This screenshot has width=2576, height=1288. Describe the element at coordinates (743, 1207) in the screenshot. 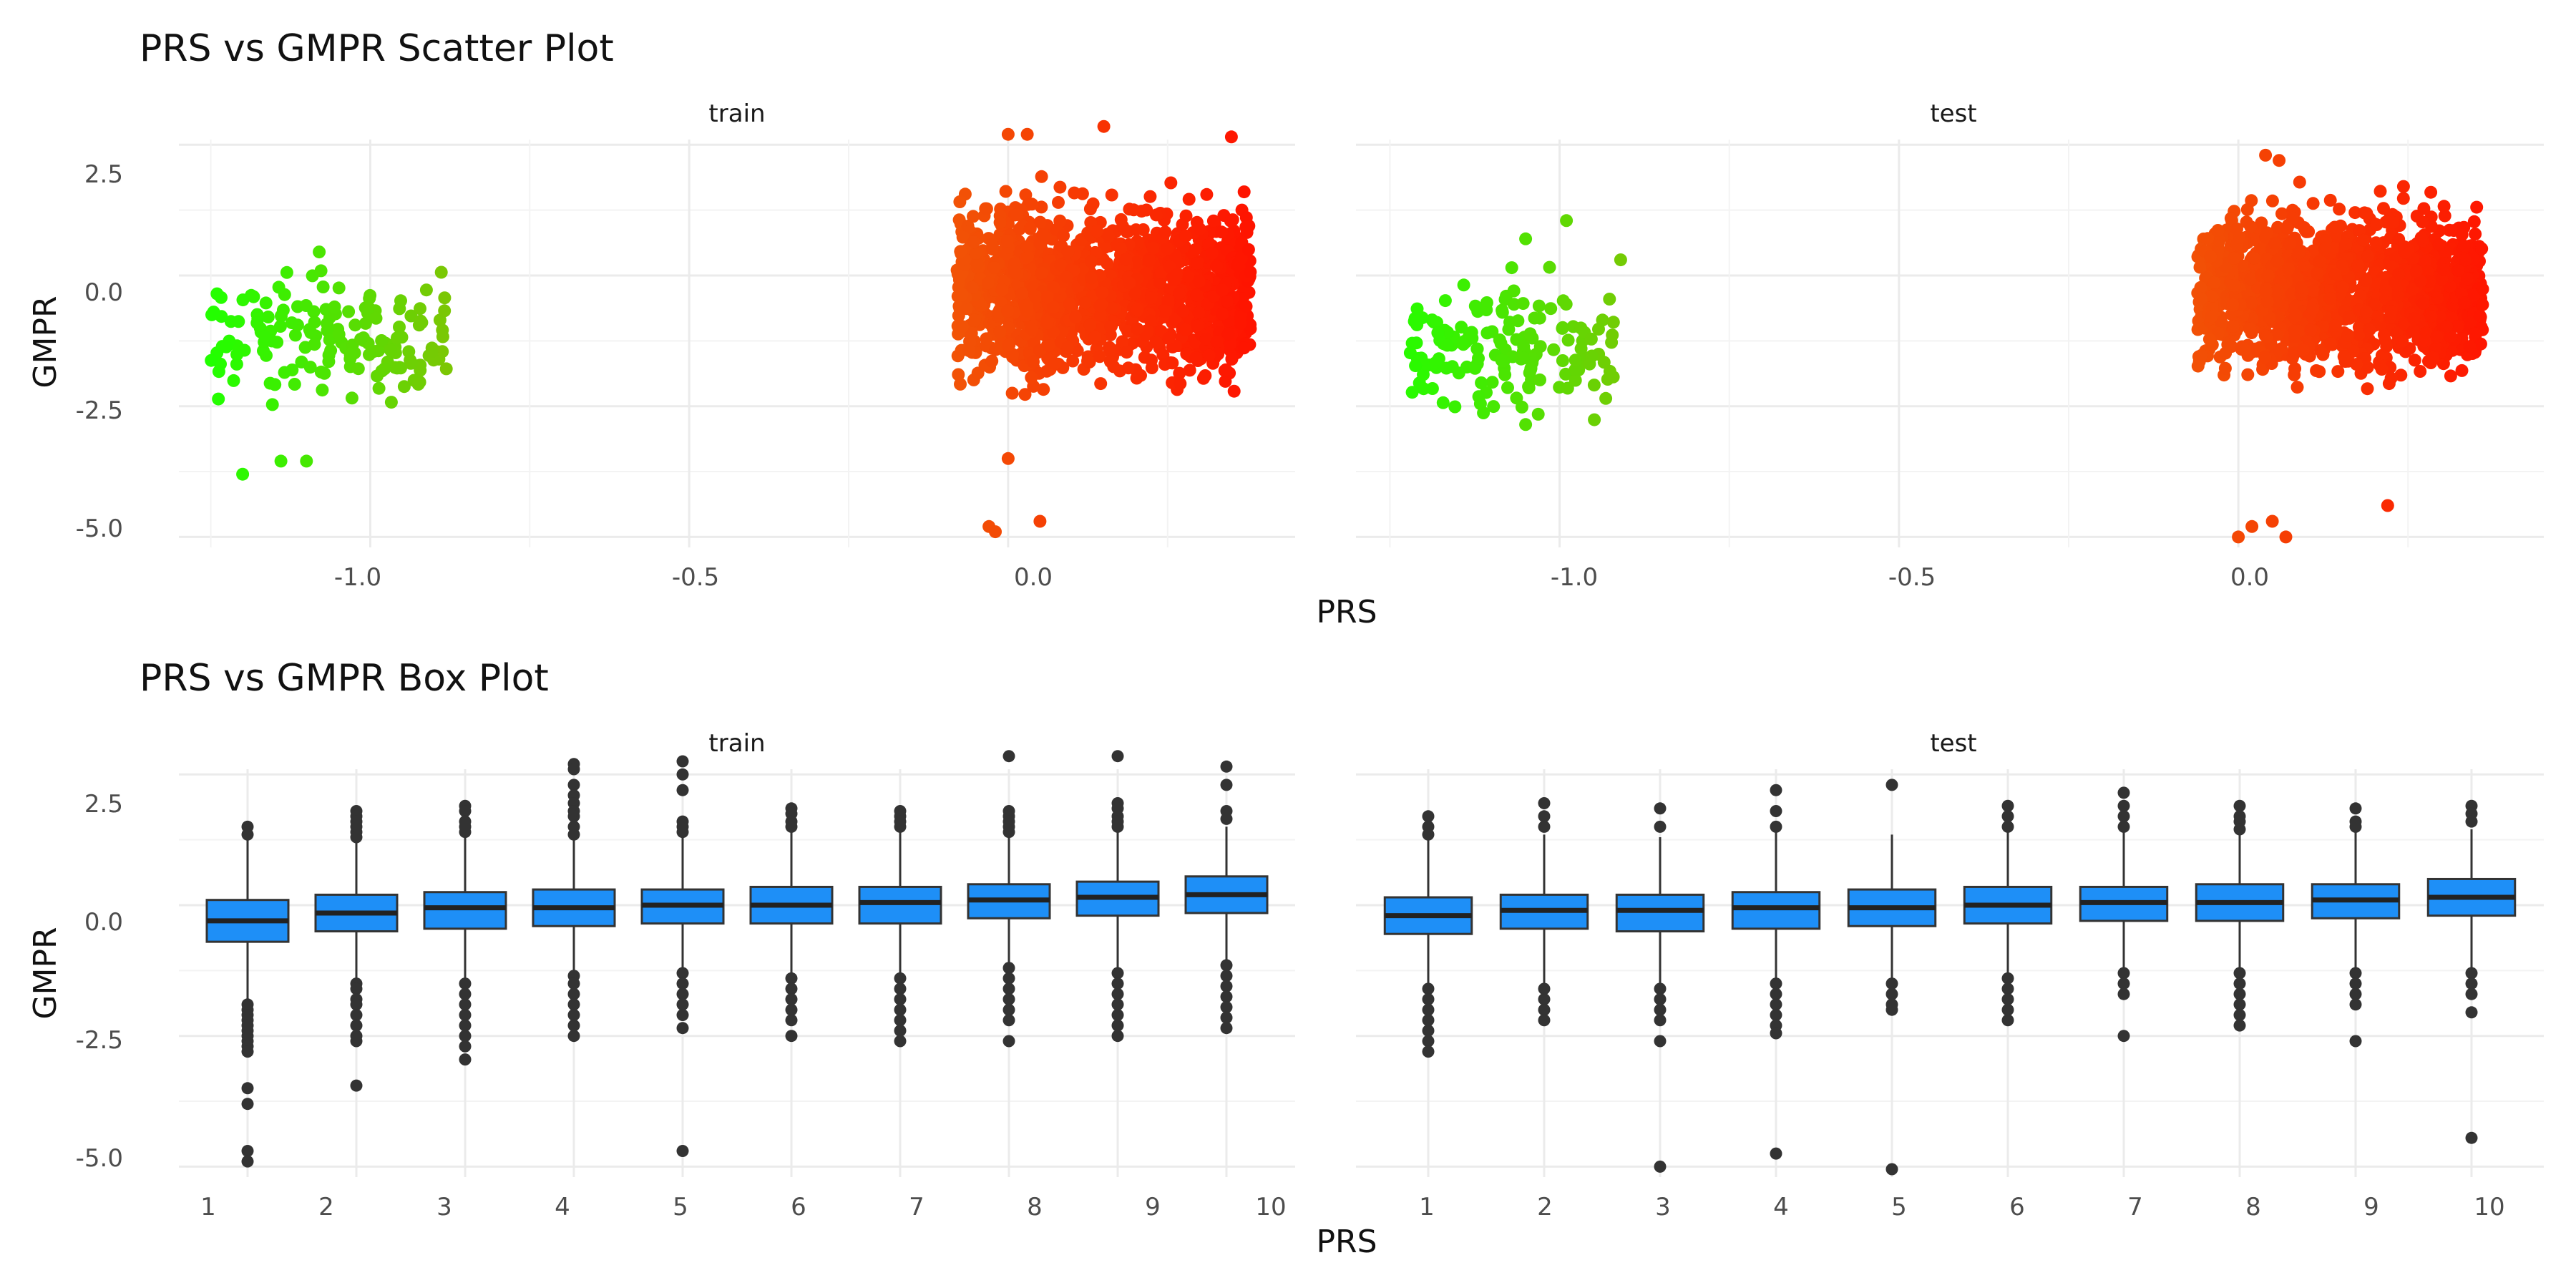

I see `box-x-tick-labels-train: 1 2 3 4 5 6 7 8 9 10` at that location.